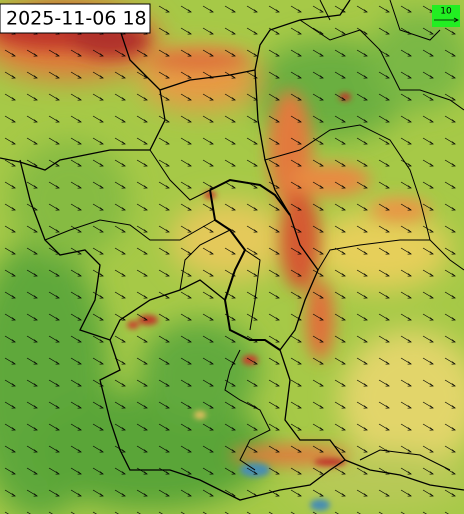 The width and height of the screenshot is (464, 514). What do you see at coordinates (456, 20) in the screenshot?
I see `legend-arrow-head` at bounding box center [456, 20].